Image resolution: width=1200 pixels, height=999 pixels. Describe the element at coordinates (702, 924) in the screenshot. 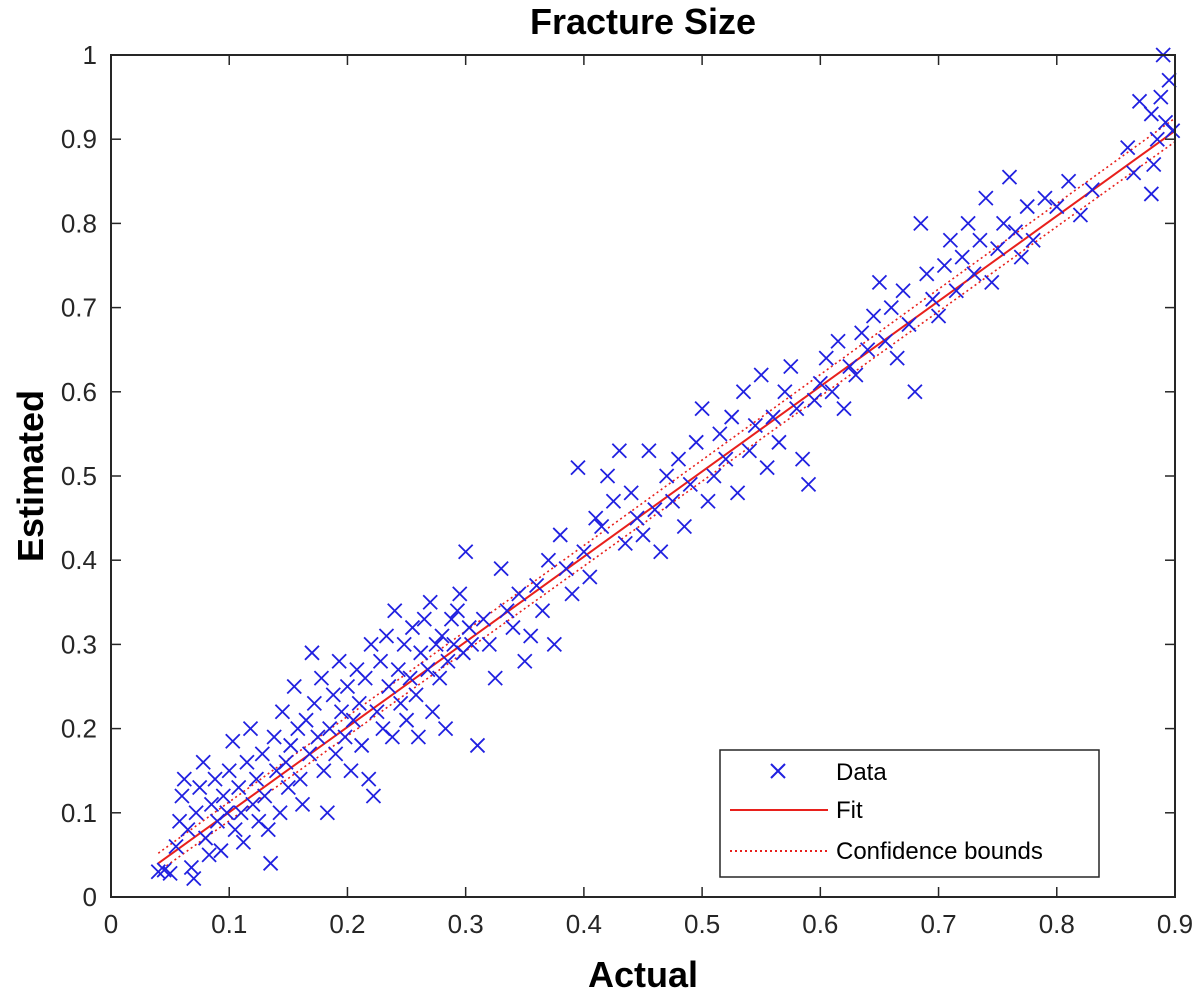

I see `x-tick-label: 0.5` at that location.